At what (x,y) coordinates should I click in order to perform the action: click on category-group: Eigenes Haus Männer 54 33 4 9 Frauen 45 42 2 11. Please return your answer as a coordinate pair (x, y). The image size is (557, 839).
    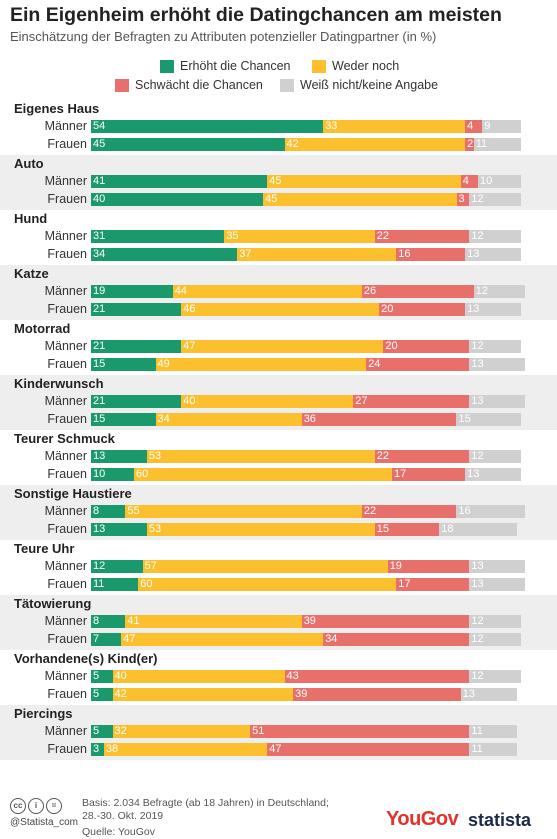
    Looking at the image, I should click on (278, 127).